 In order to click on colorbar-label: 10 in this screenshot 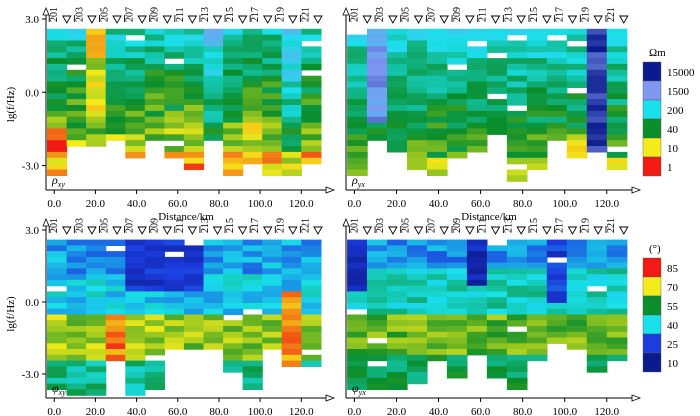, I will do `click(673, 149)`.